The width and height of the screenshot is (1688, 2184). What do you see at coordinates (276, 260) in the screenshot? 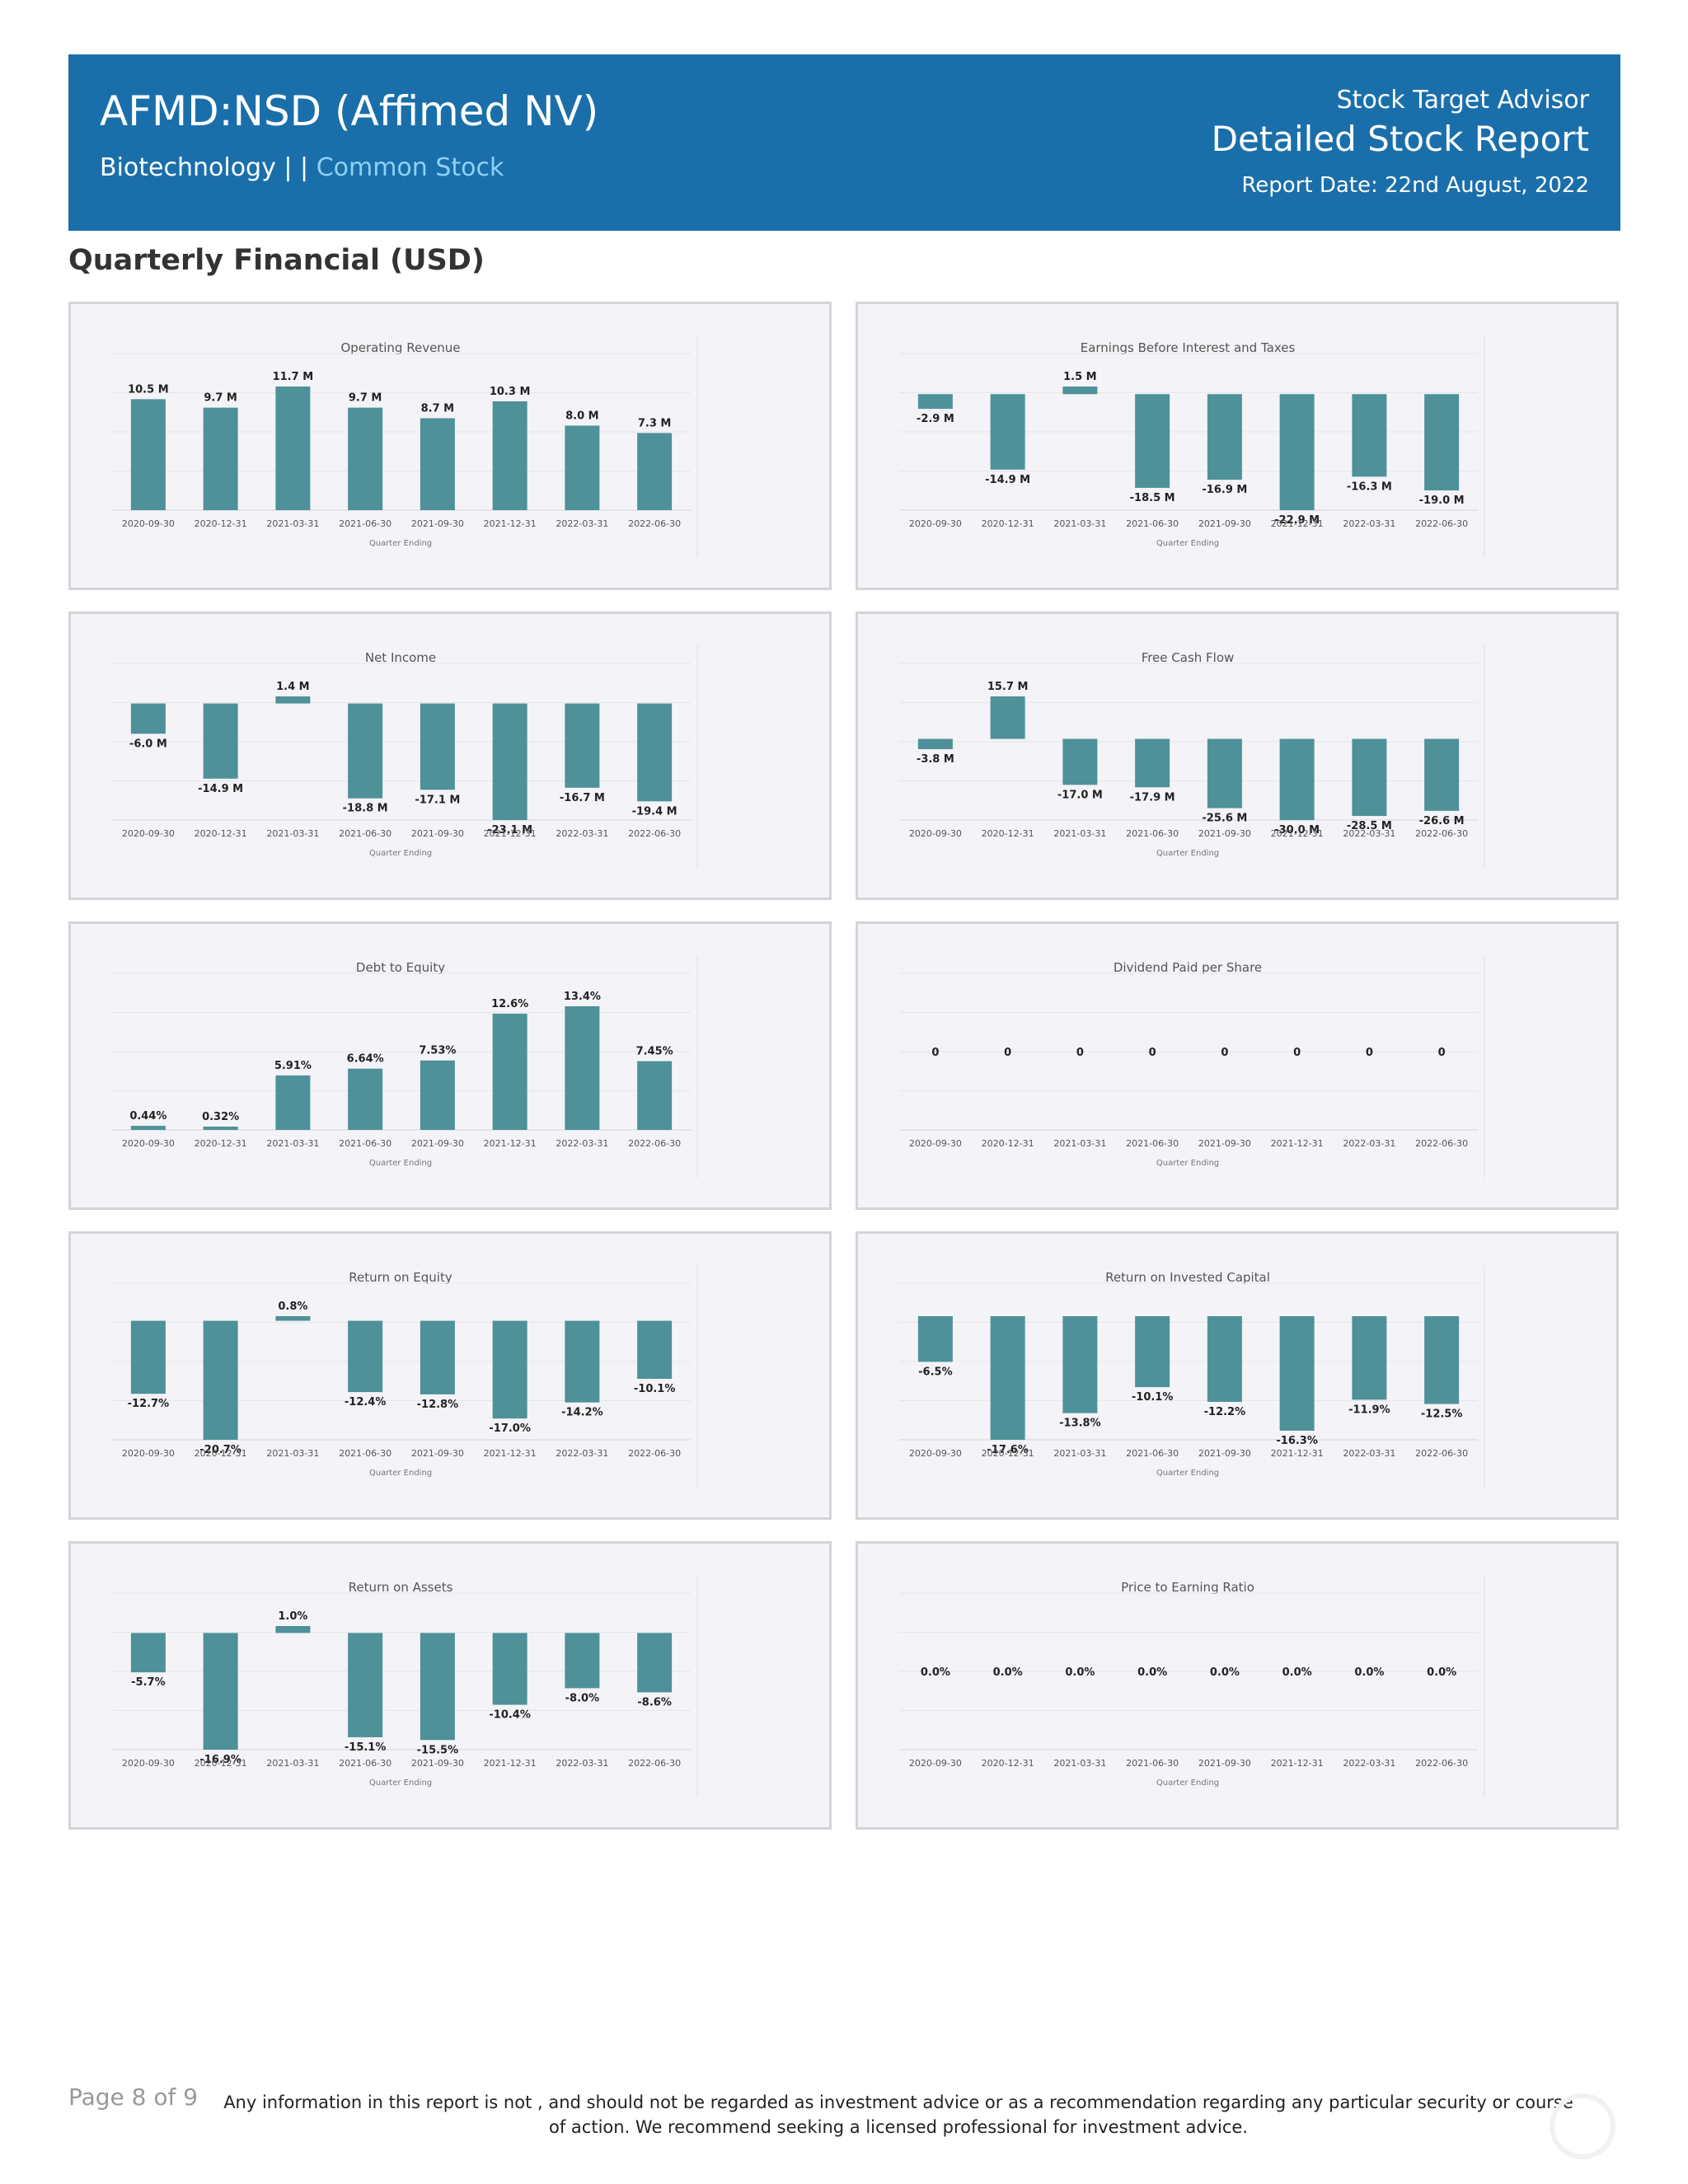
I see `section-title: Quarterly Financial (USD)` at bounding box center [276, 260].